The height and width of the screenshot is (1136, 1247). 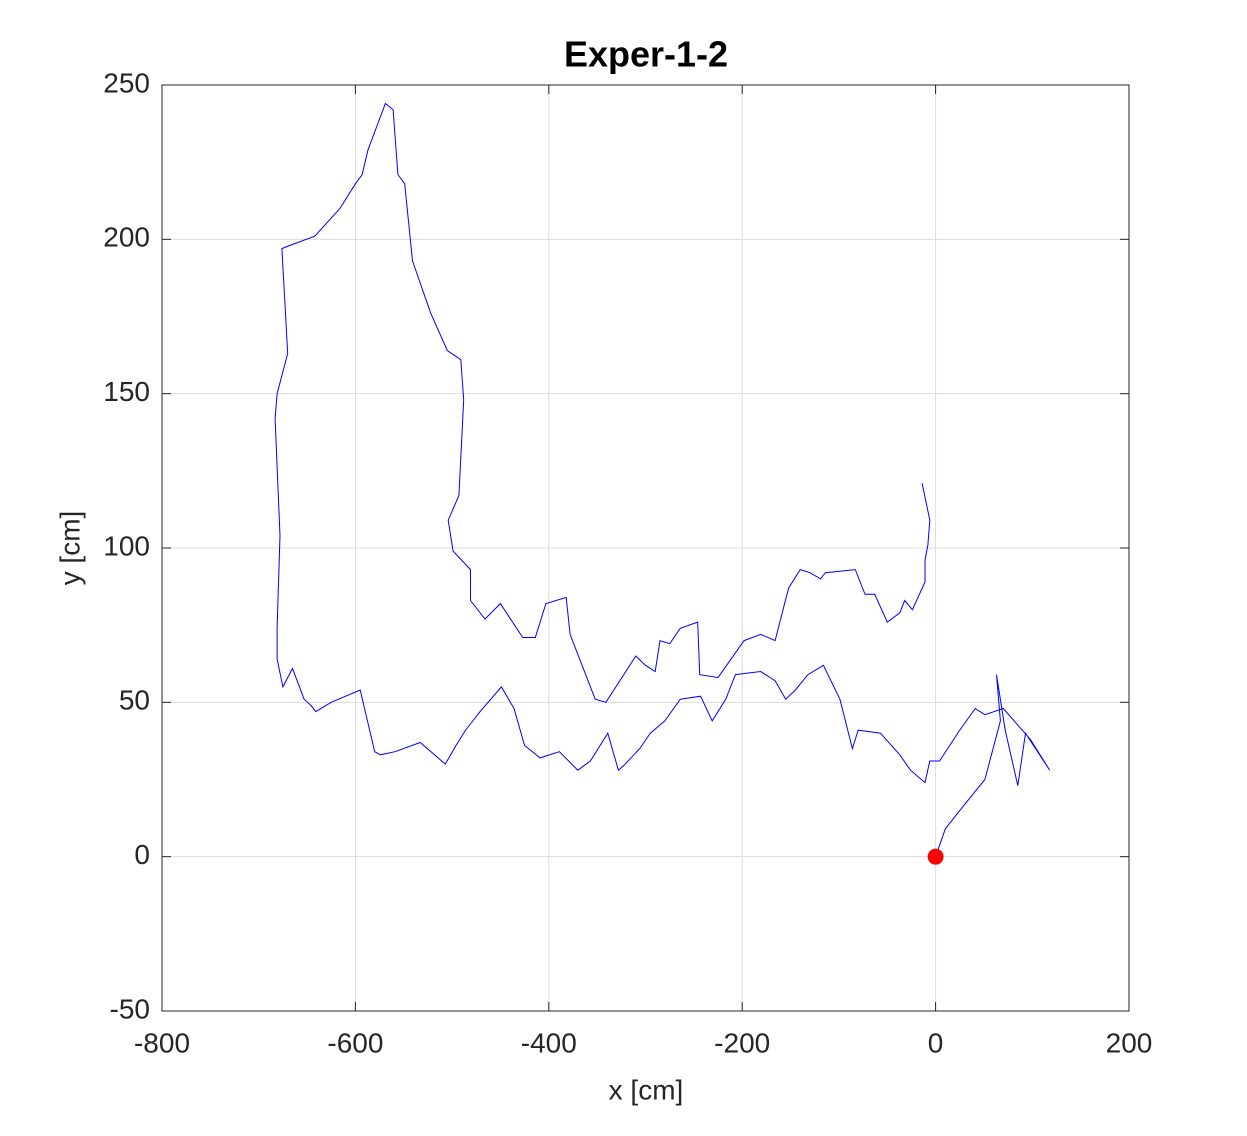 I want to click on y-tick-label: 200, so click(x=126, y=237).